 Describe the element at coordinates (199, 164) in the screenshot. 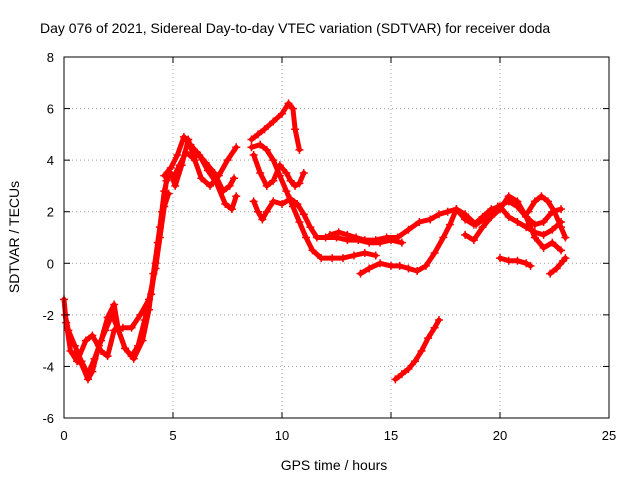

I see `series-sat-d` at that location.